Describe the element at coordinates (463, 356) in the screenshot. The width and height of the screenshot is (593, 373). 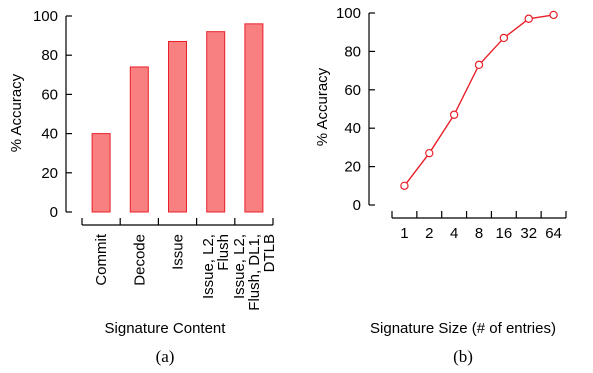
I see `caption-b: (b)` at that location.